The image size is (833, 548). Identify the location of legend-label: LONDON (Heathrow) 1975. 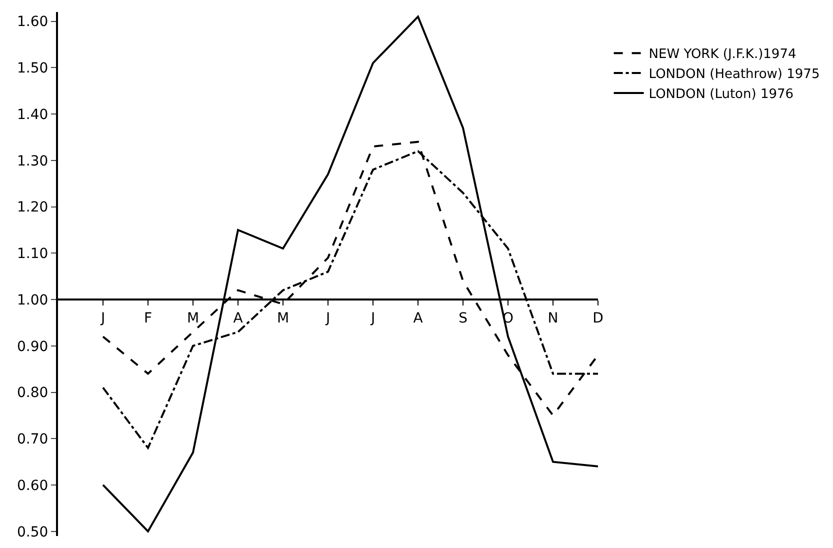
(734, 74).